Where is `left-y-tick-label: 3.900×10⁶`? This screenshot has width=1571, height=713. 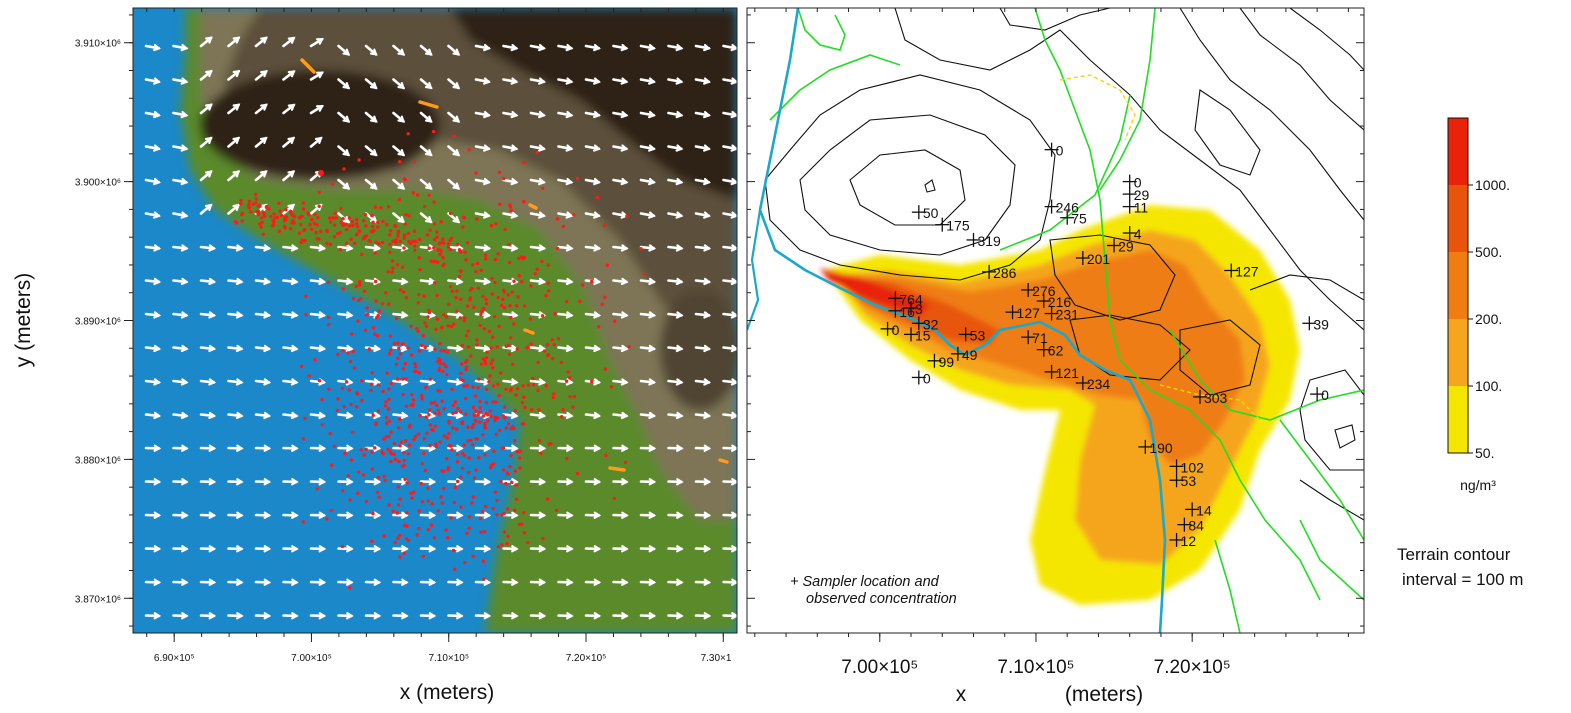 left-y-tick-label: 3.900×10⁶ is located at coordinates (98, 183).